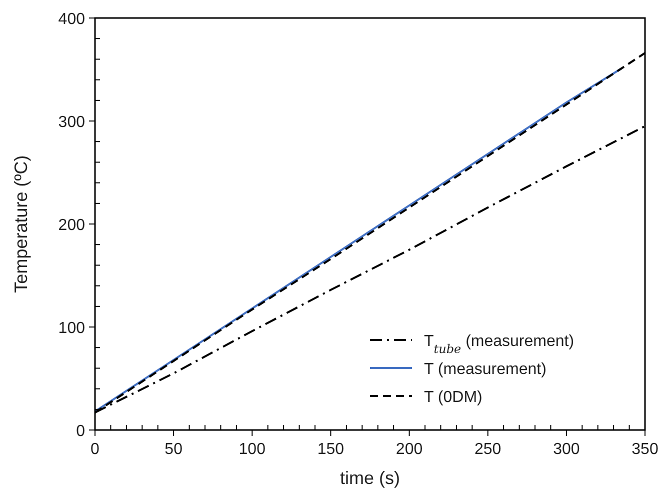 The height and width of the screenshot is (498, 665). I want to click on legend-label: T (0DM), so click(453, 397).